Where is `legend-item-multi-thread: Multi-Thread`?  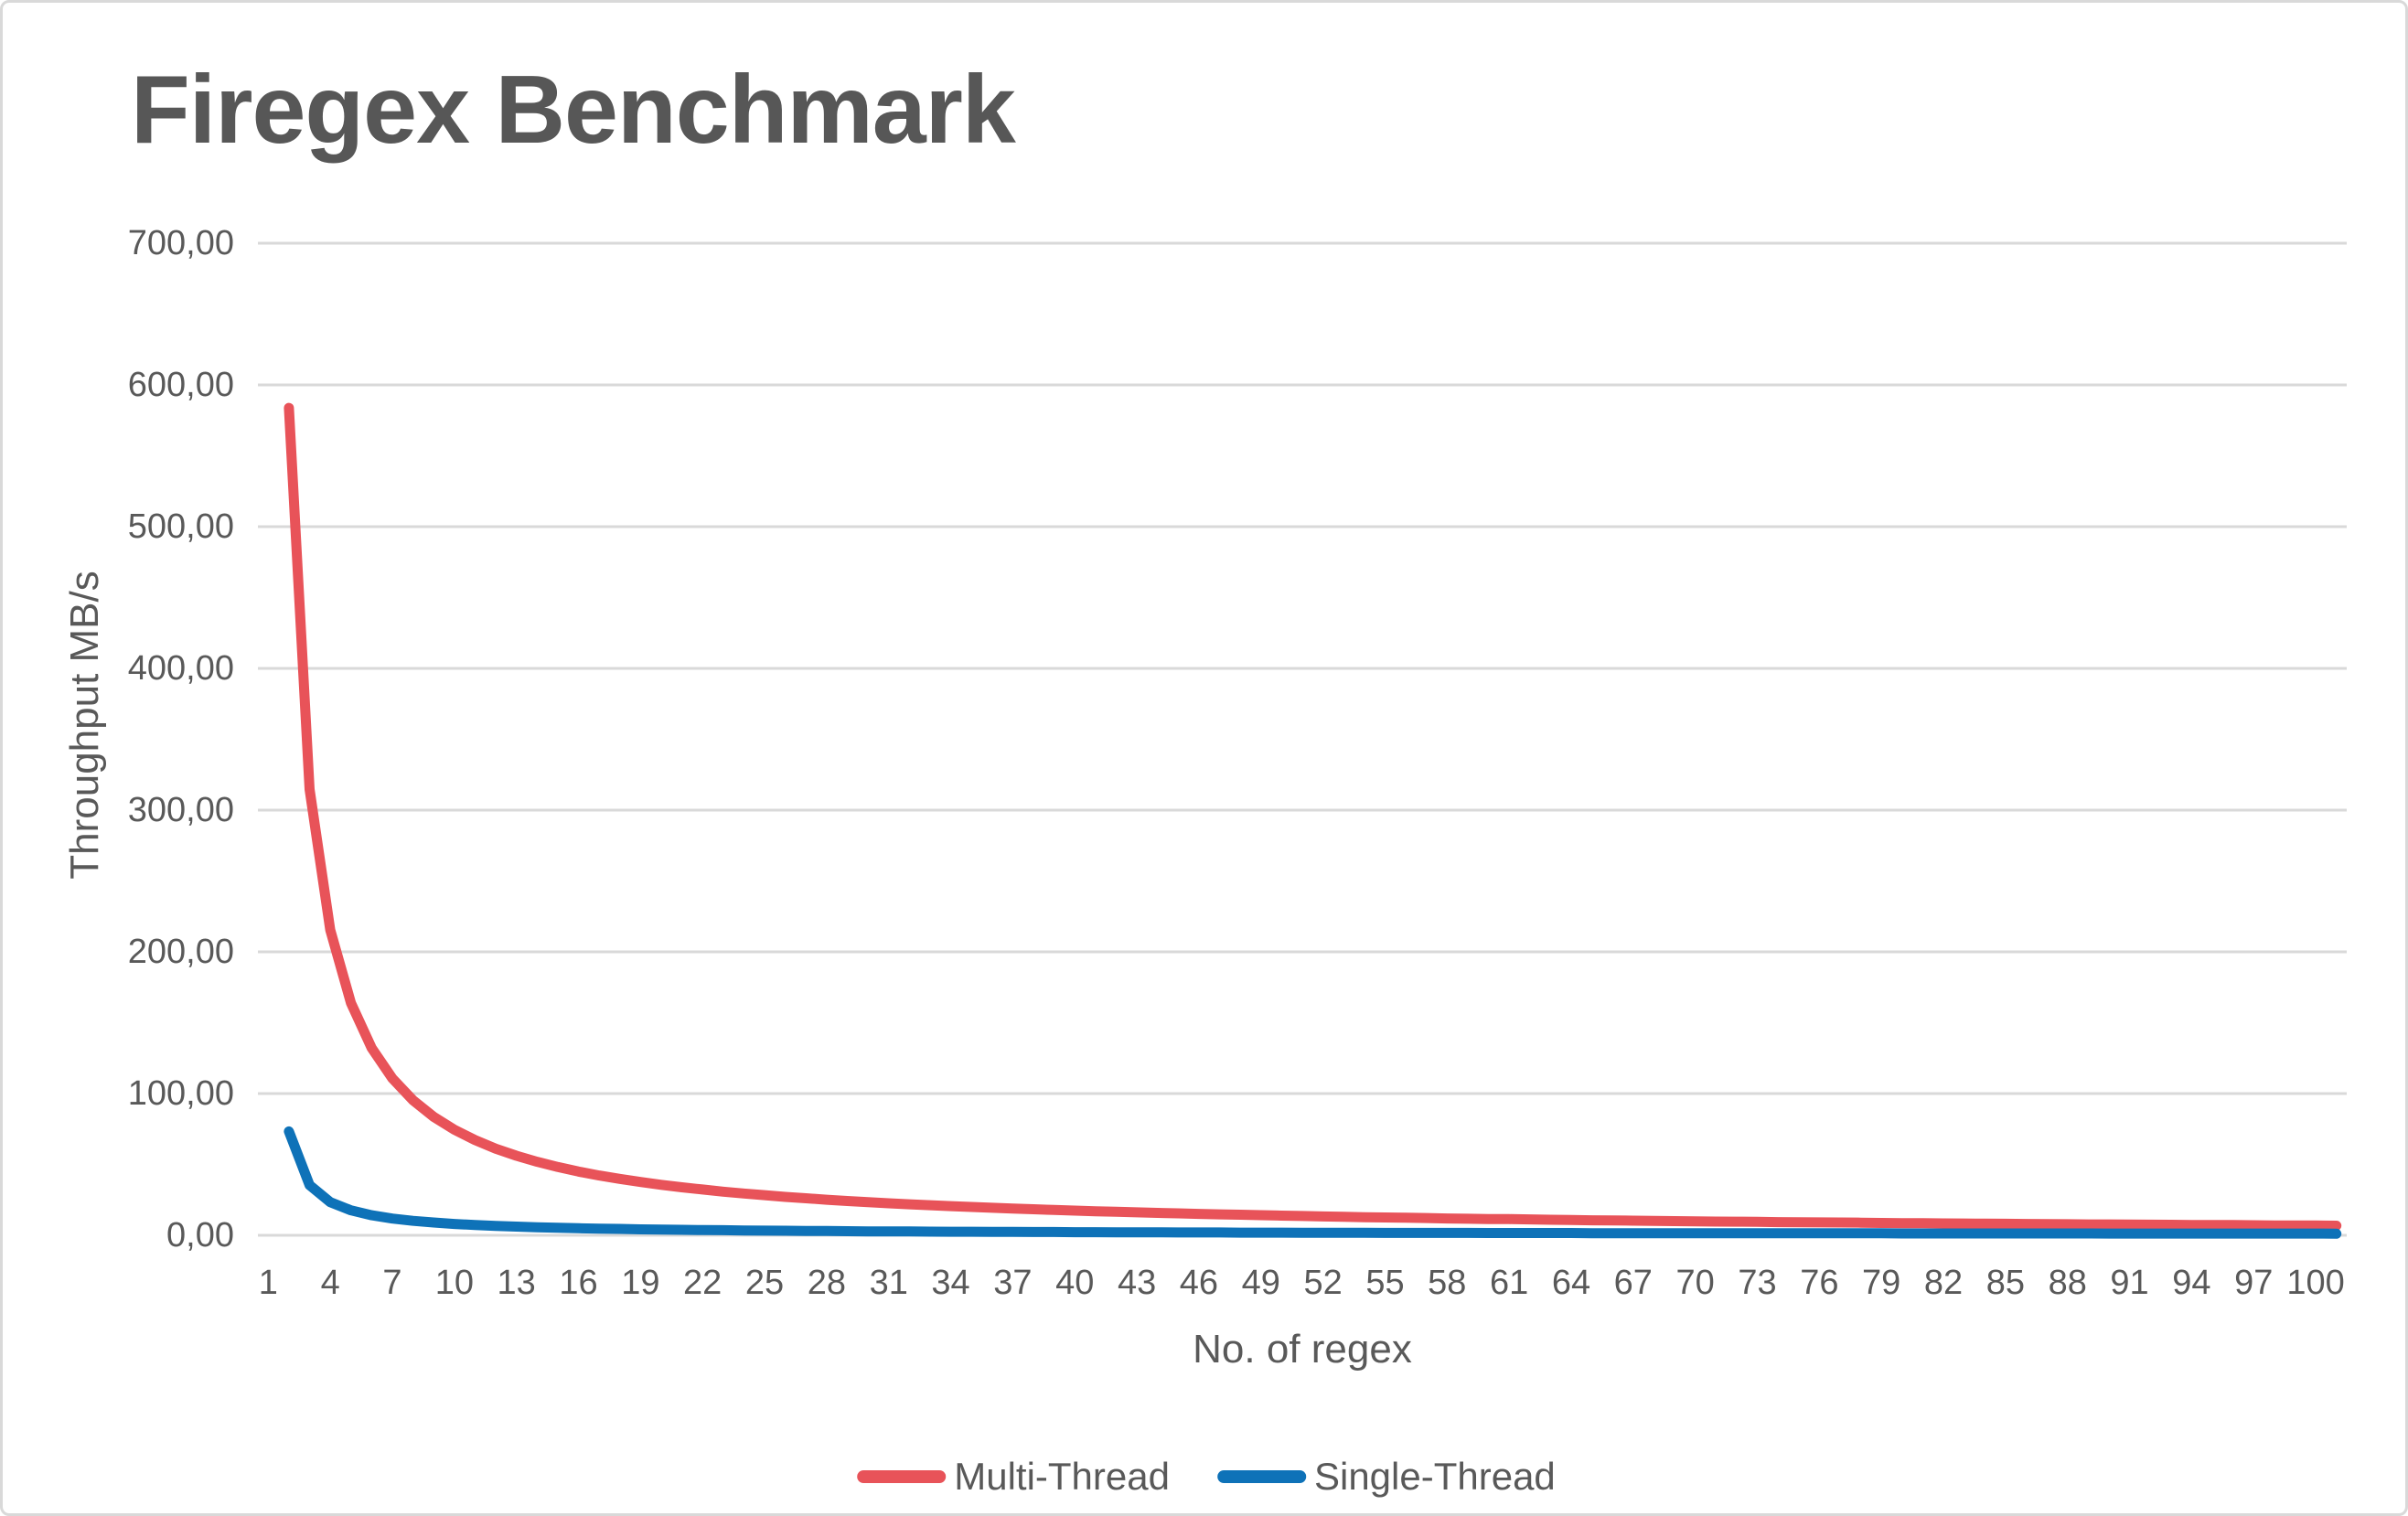 legend-item-multi-thread: Multi-Thread is located at coordinates (1014, 1477).